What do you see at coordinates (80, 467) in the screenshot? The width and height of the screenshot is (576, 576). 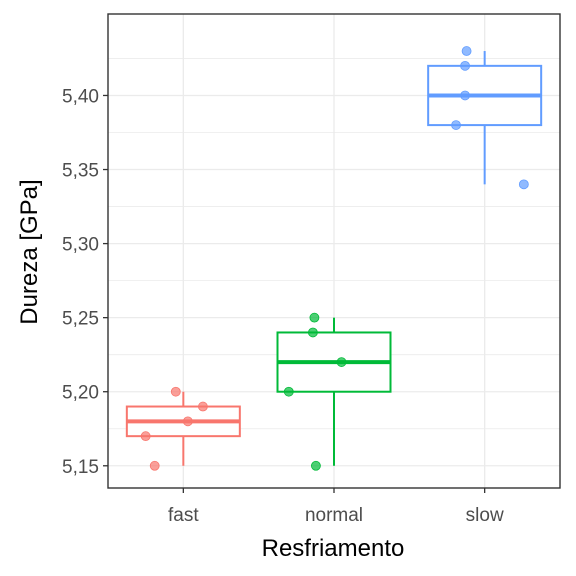 I see `y-tick-label: 5,15` at bounding box center [80, 467].